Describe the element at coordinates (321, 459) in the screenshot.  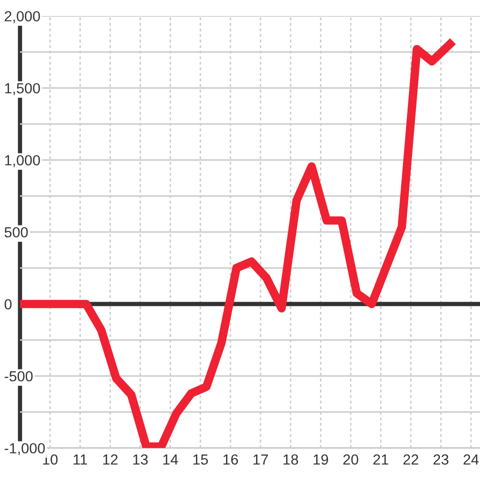
I see `x-tick-label: 19` at that location.